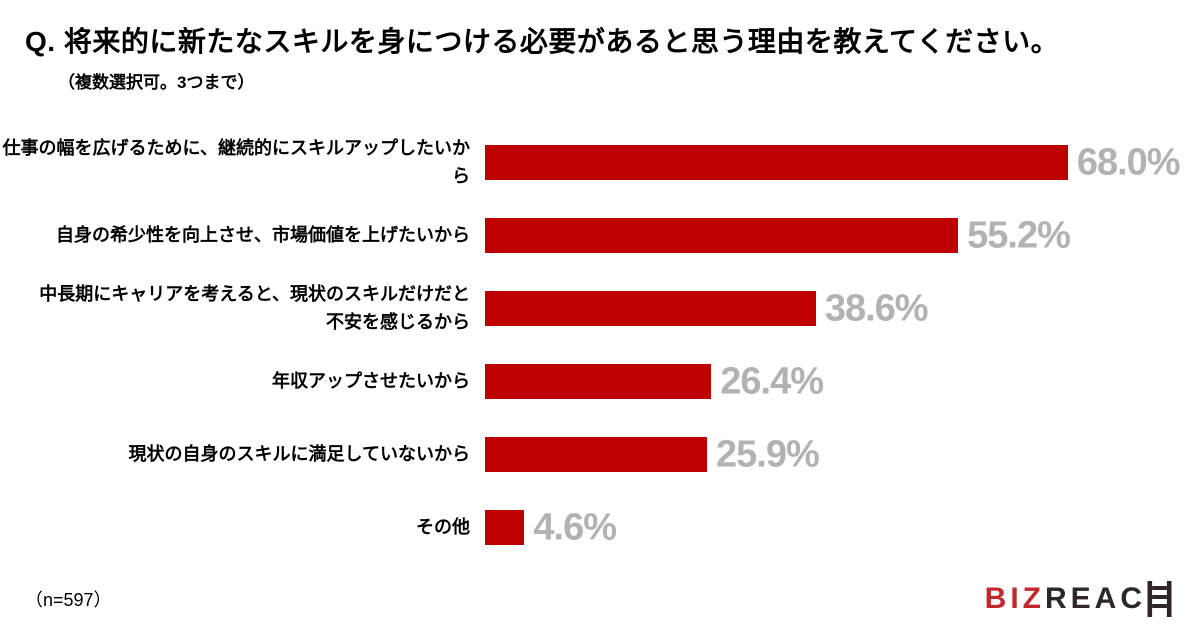  I want to click on chart-row: 年収アップさせたいから 26.4%, so click(600, 381).